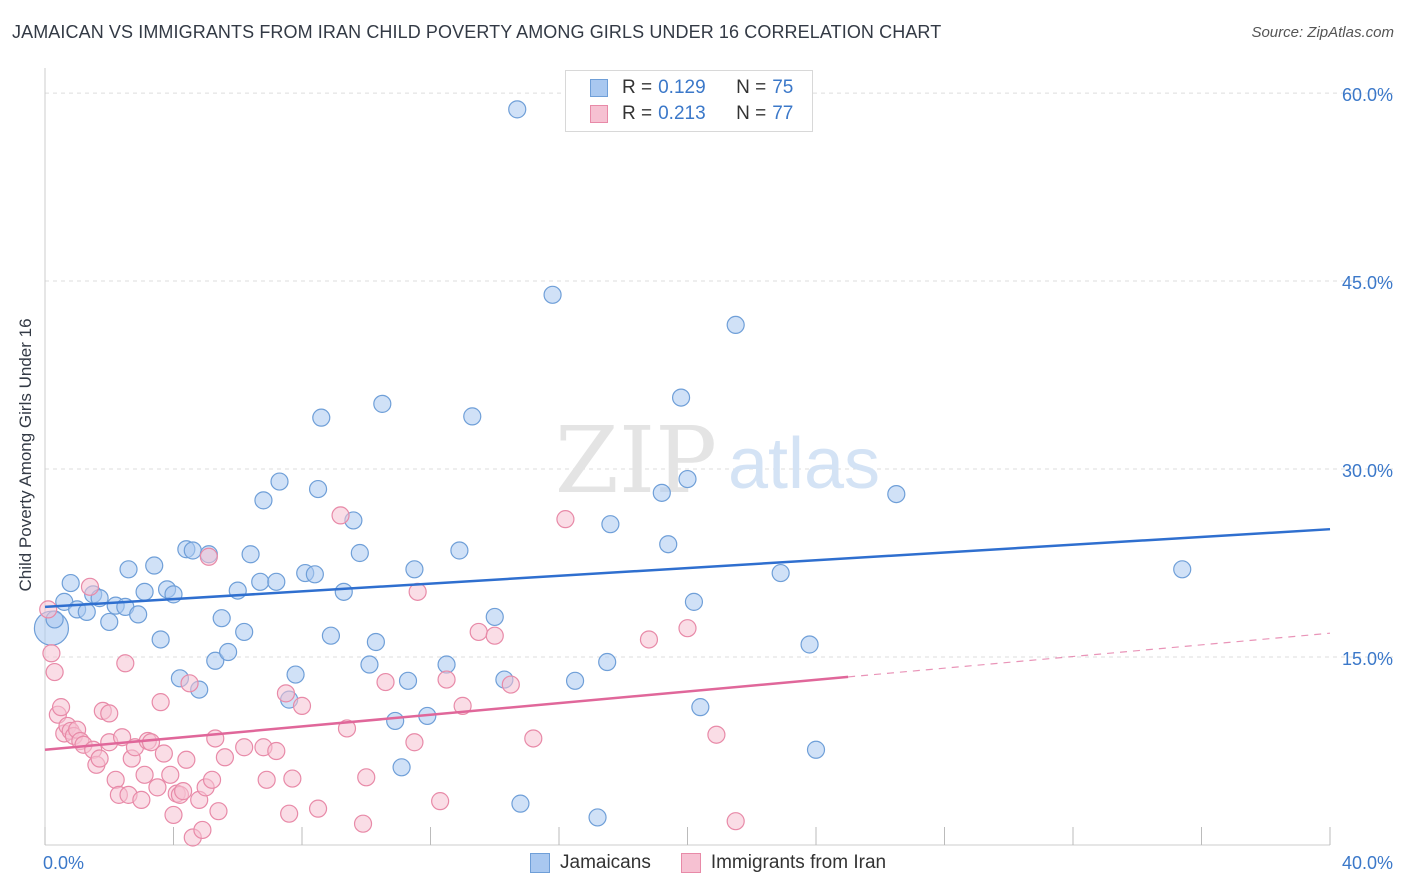 Image resolution: width=1406 pixels, height=892 pixels. What do you see at coordinates (783, 113) in the screenshot?
I see `legend-n-value: 77` at bounding box center [783, 113].